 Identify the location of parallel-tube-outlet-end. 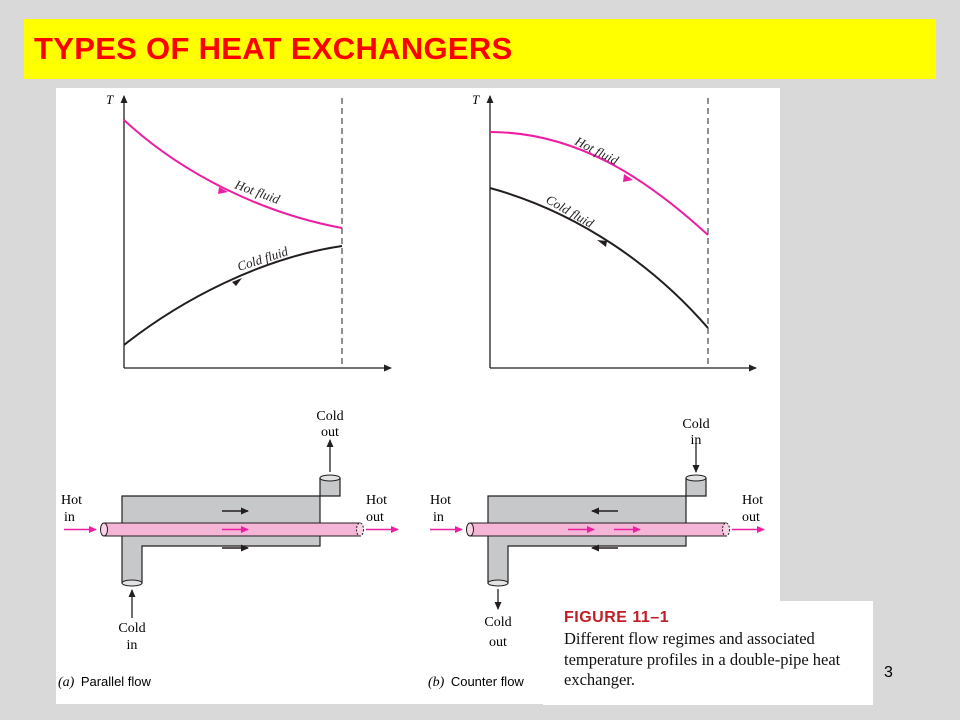
(360, 529).